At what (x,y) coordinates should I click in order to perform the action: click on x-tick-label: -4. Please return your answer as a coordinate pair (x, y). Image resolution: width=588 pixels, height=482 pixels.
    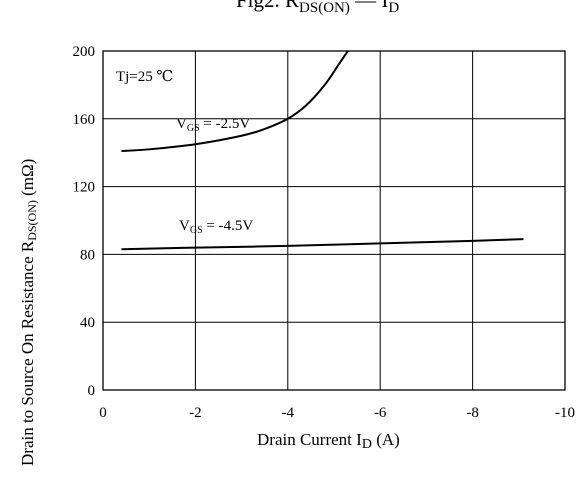
    Looking at the image, I should click on (288, 413).